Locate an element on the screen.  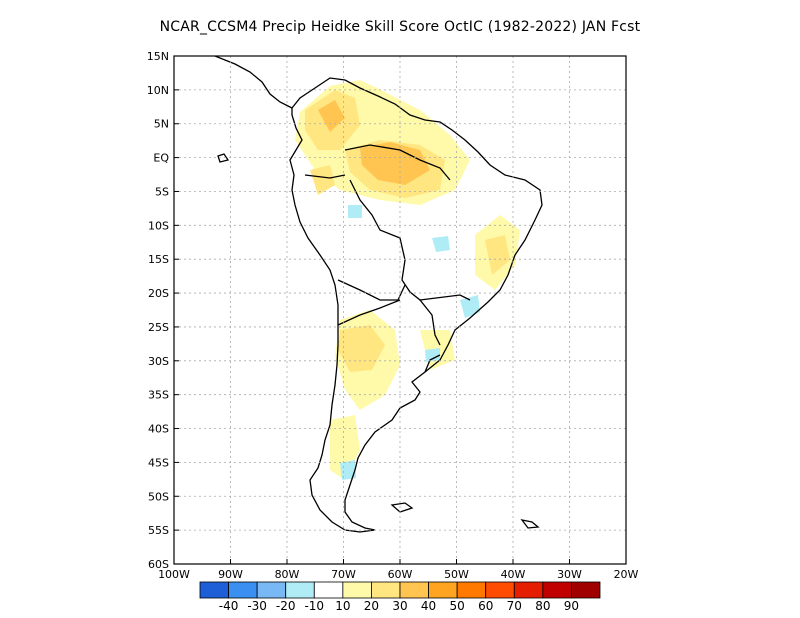
colorbar-label: 90 is located at coordinates (571, 606).